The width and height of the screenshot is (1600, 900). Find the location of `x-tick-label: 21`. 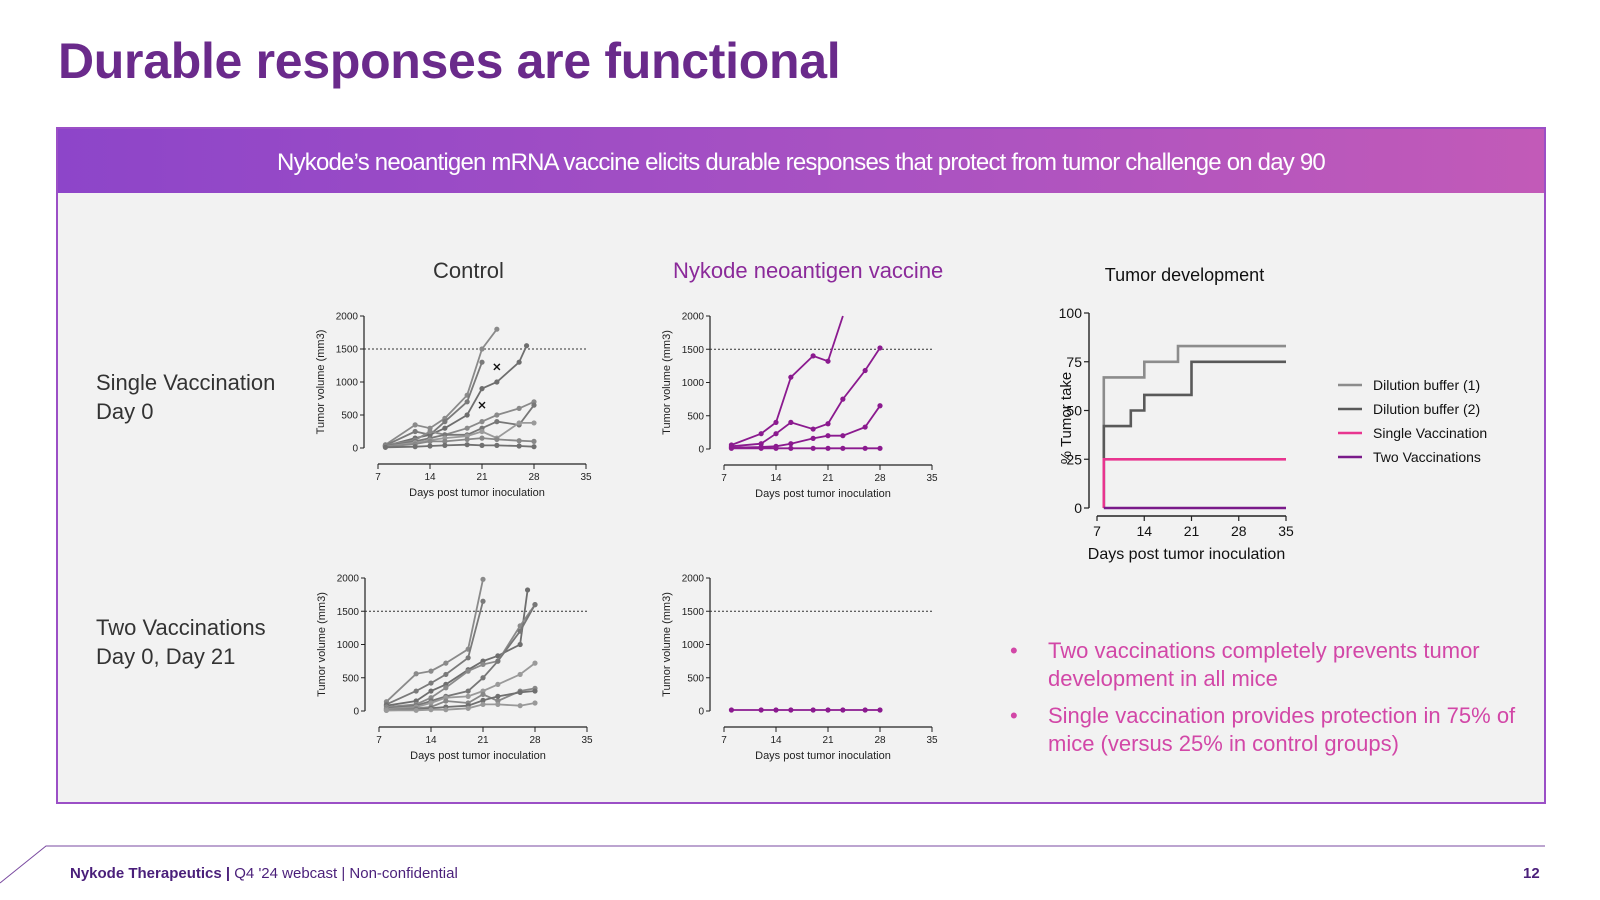

x-tick-label: 21 is located at coordinates (828, 478).